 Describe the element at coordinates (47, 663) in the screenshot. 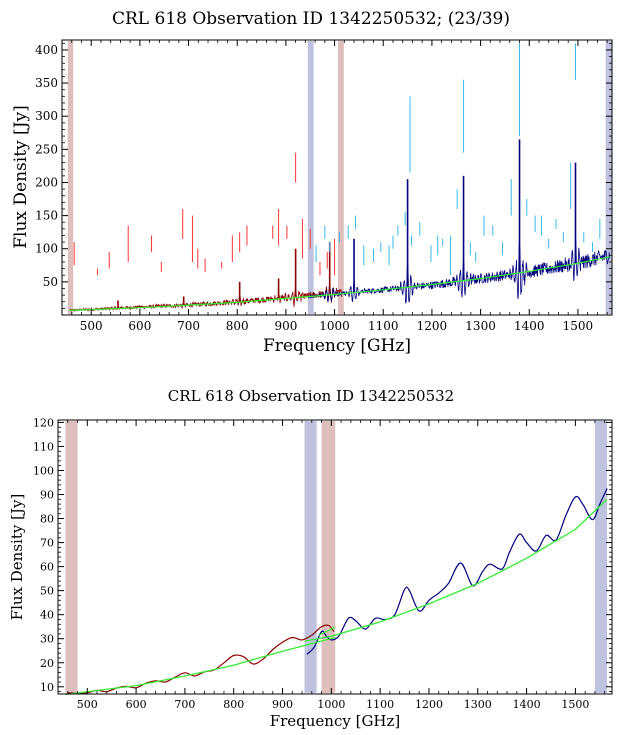

I see `y-tick-label: 20` at that location.